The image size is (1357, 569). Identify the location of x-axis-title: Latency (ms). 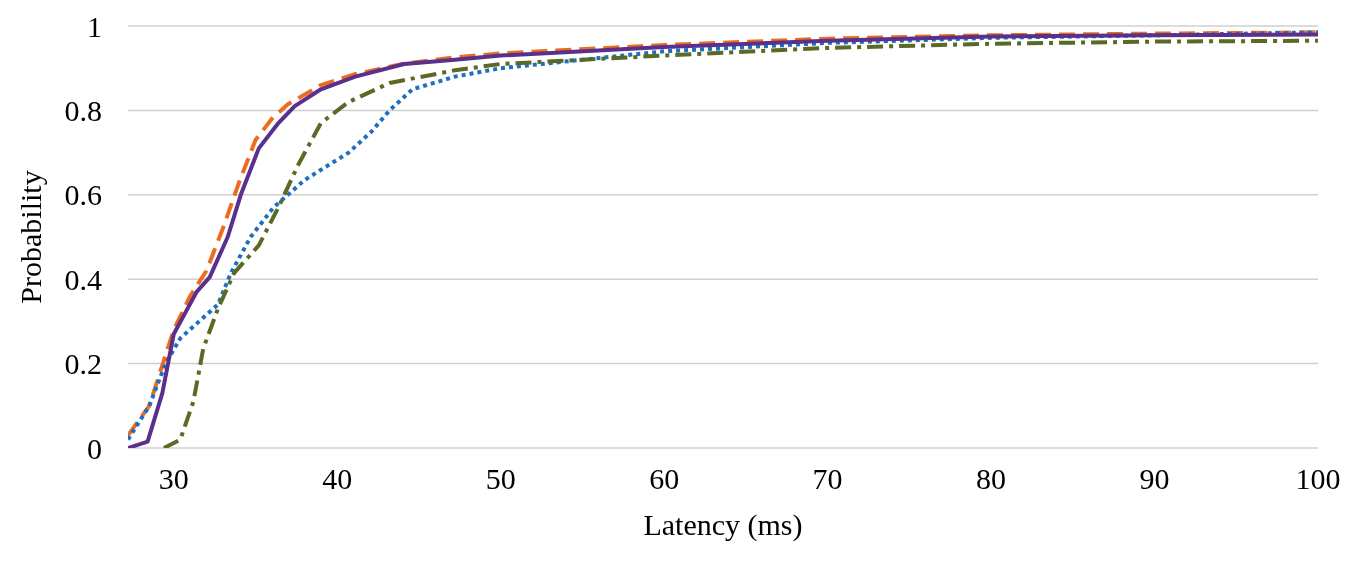
(723, 525).